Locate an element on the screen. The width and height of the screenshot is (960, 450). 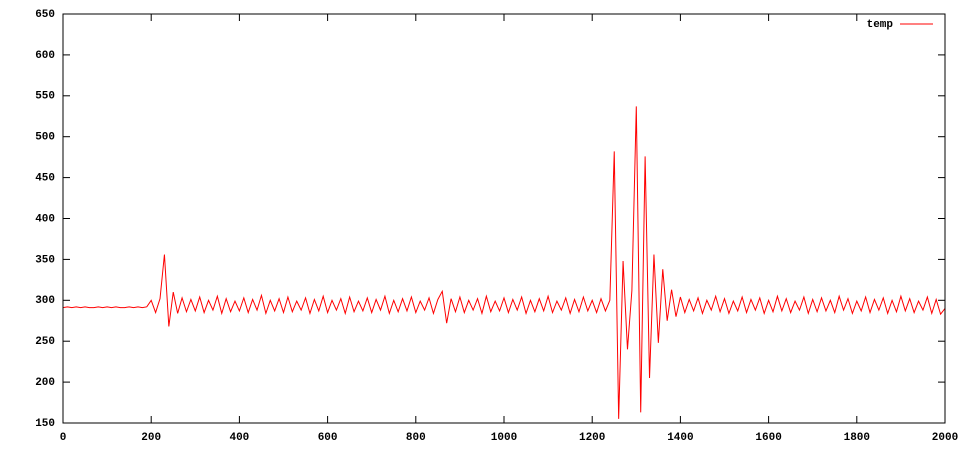
legend-label: temp is located at coordinates (880, 25).